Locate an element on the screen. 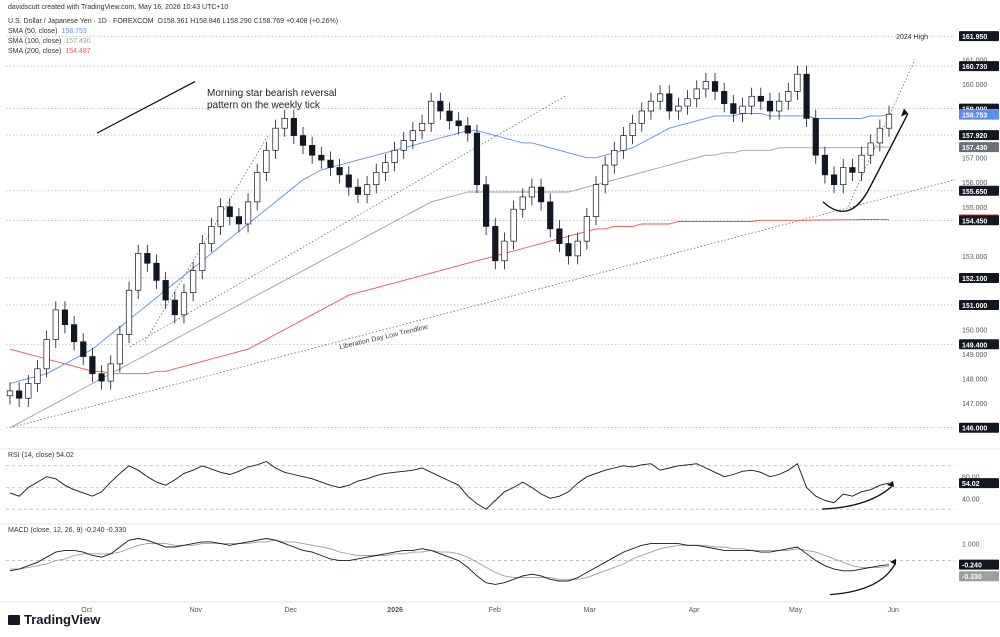  price-tick: 155.000 is located at coordinates (974, 208).